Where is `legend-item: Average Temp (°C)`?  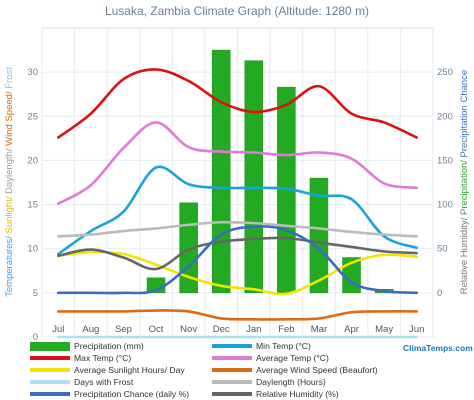
legend-item: Average Temp (°C) is located at coordinates (270, 358).